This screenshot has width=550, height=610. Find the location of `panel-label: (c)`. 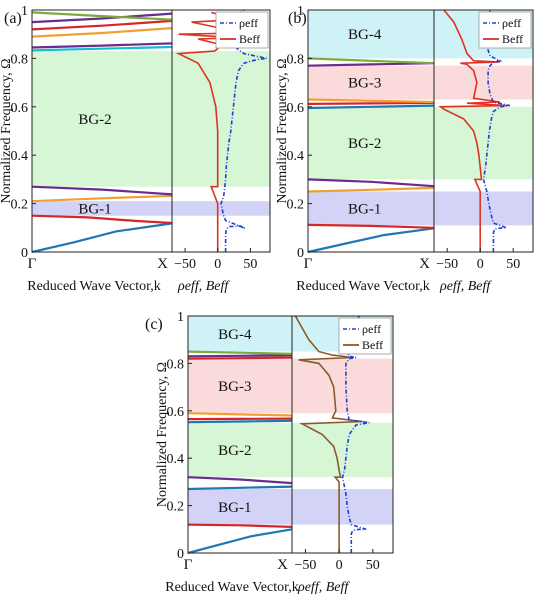

panel-label: (c) is located at coordinates (154, 324).